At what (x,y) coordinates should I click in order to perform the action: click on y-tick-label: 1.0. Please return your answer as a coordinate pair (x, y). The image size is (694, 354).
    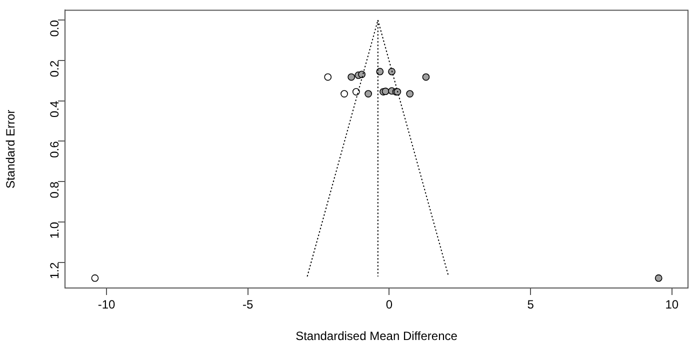
    Looking at the image, I should click on (54, 230).